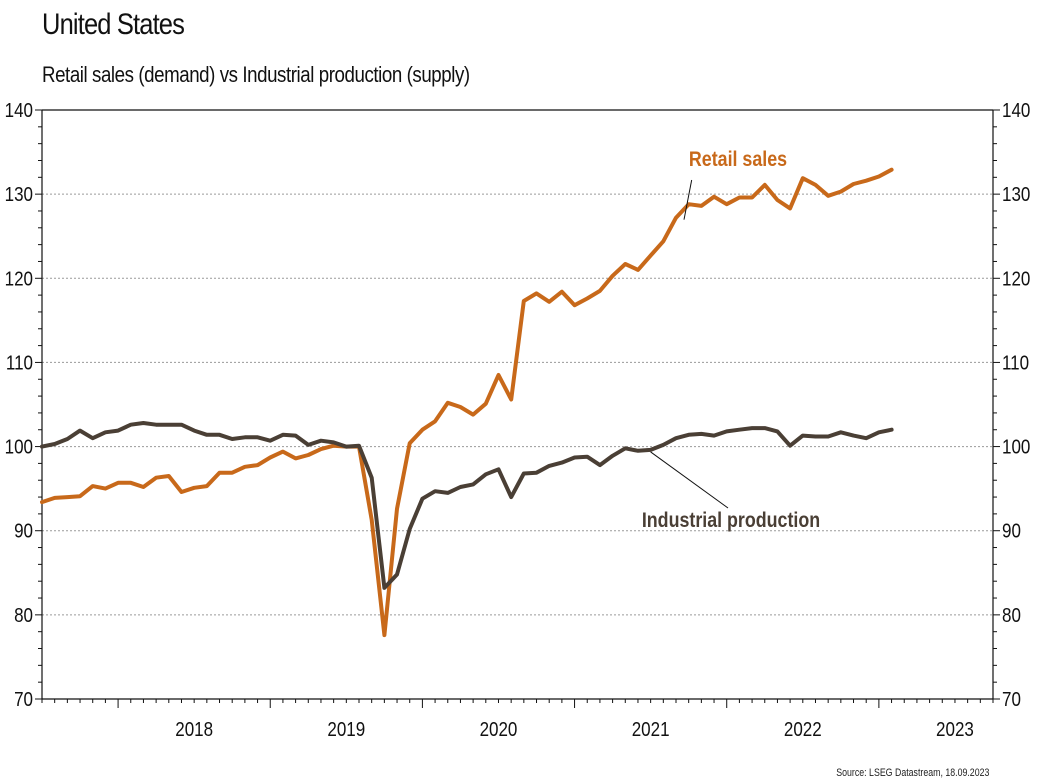 The image size is (1041, 783). I want to click on right-y-tick-label: 130, so click(1016, 194).